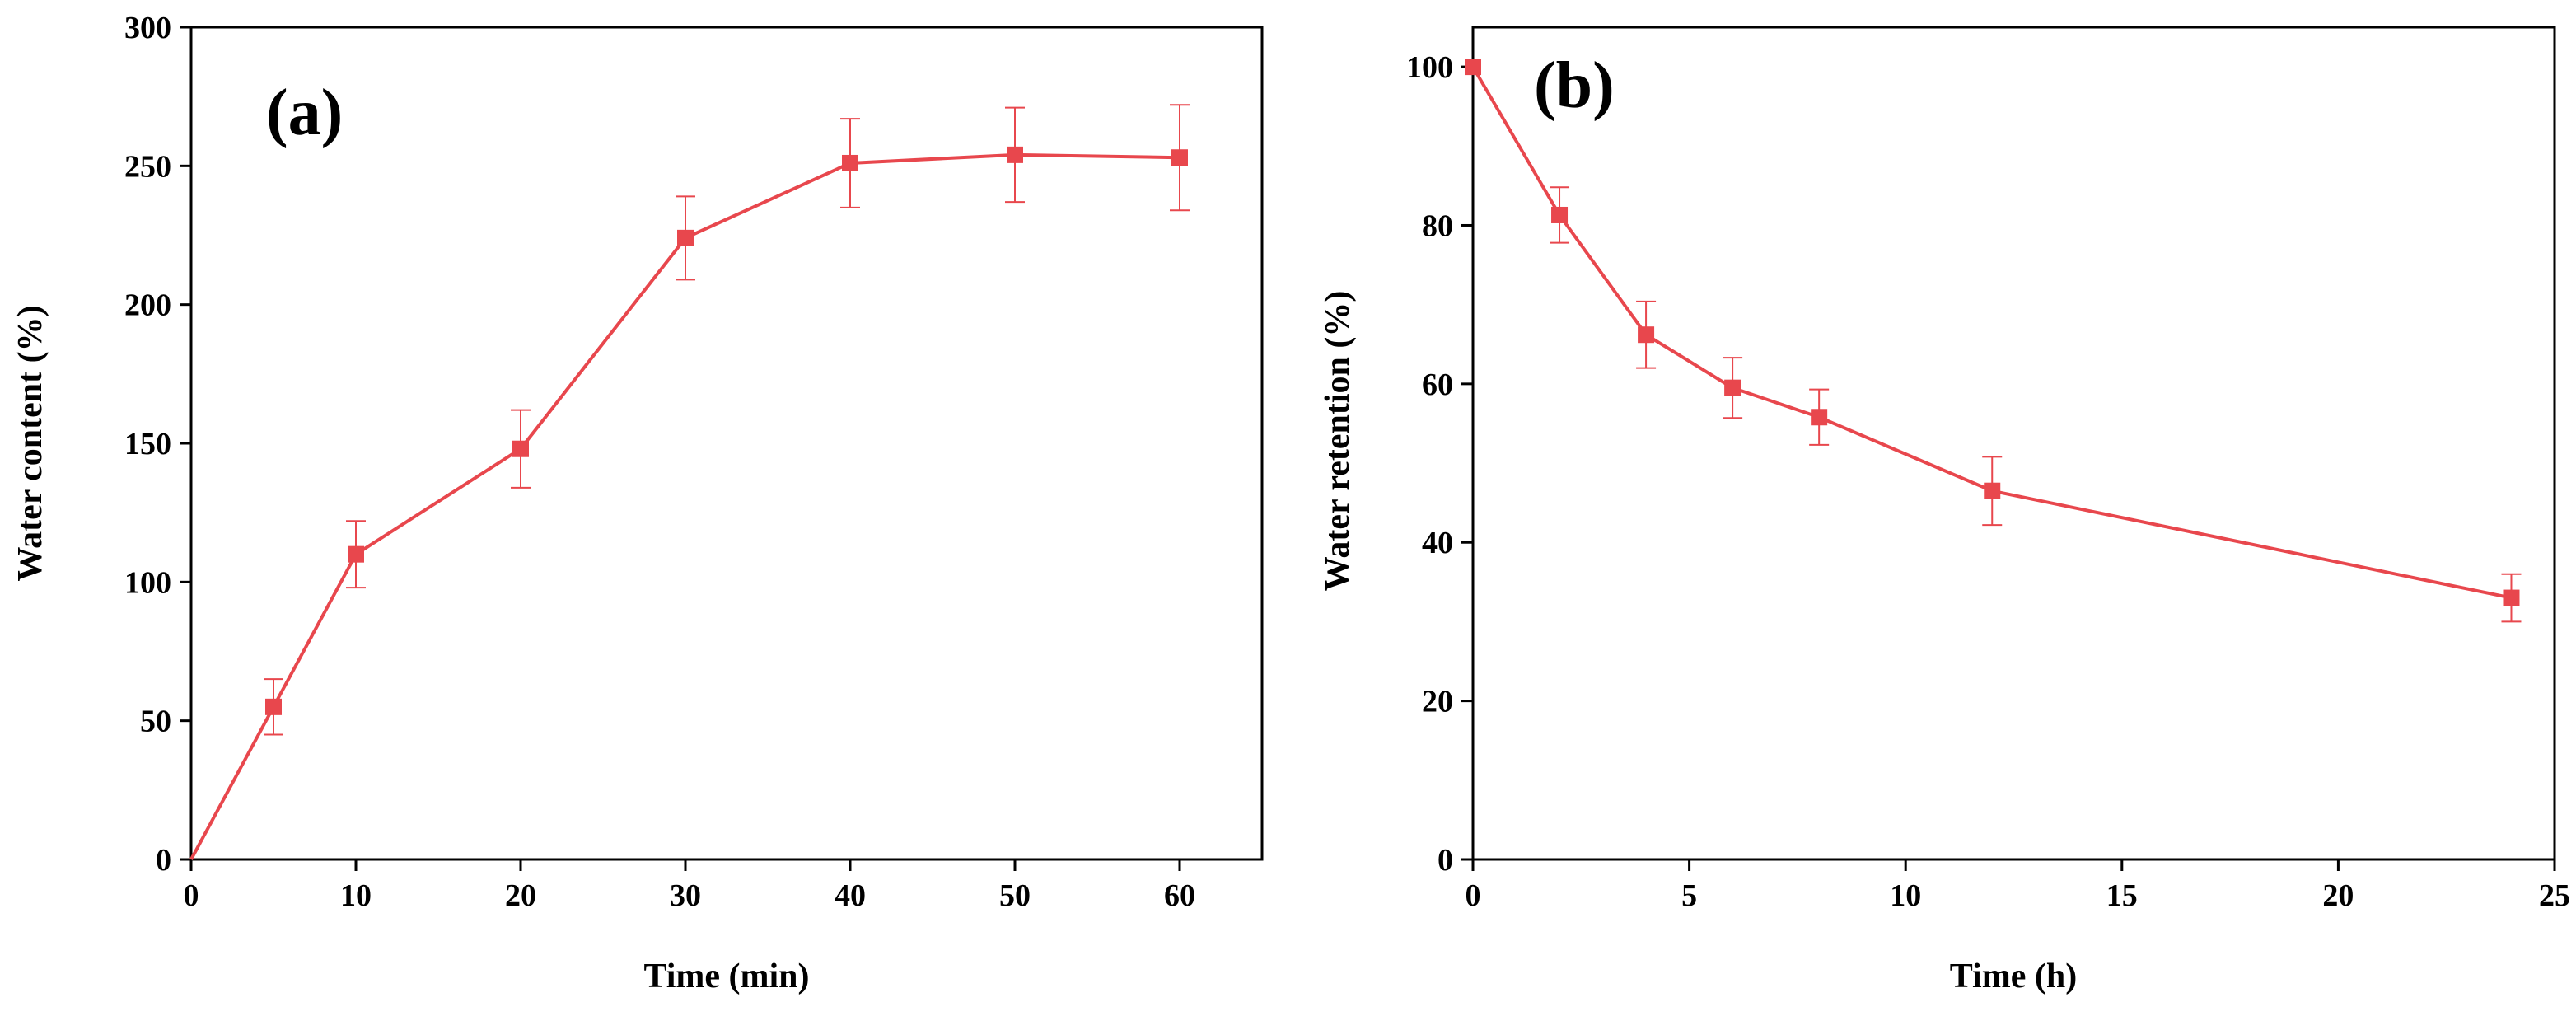 Image resolution: width=2576 pixels, height=1016 pixels. I want to click on panel-b-x-tick-label: 10, so click(1905, 895).